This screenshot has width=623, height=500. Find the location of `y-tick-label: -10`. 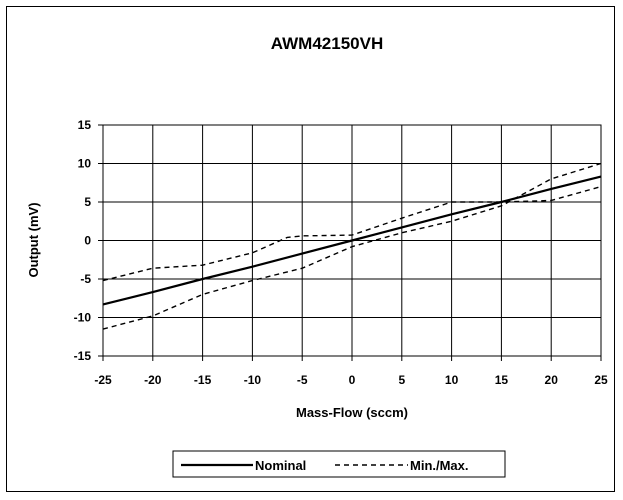

y-tick-label: -10 is located at coordinates (83, 318).